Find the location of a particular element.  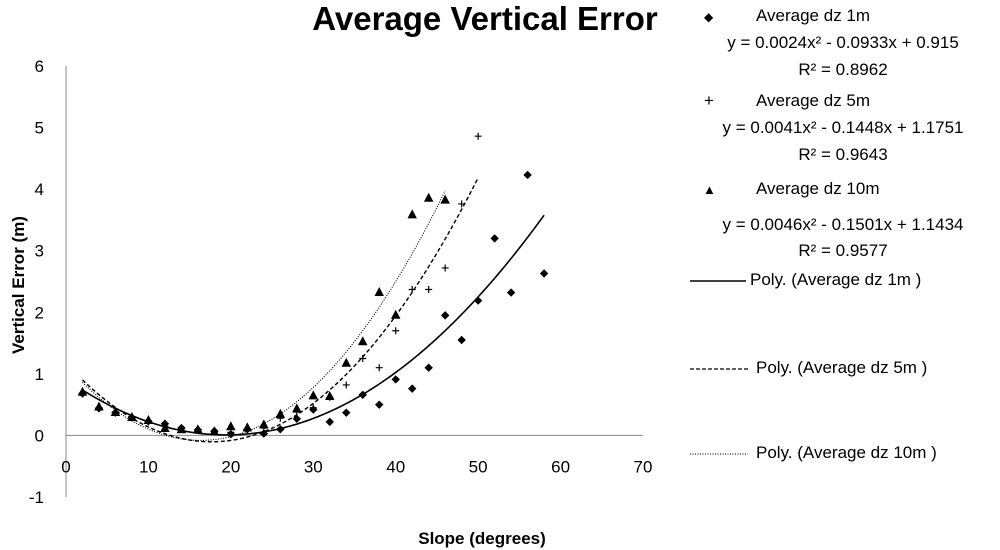

legend-series-label: Average dz 1m is located at coordinates (813, 15).